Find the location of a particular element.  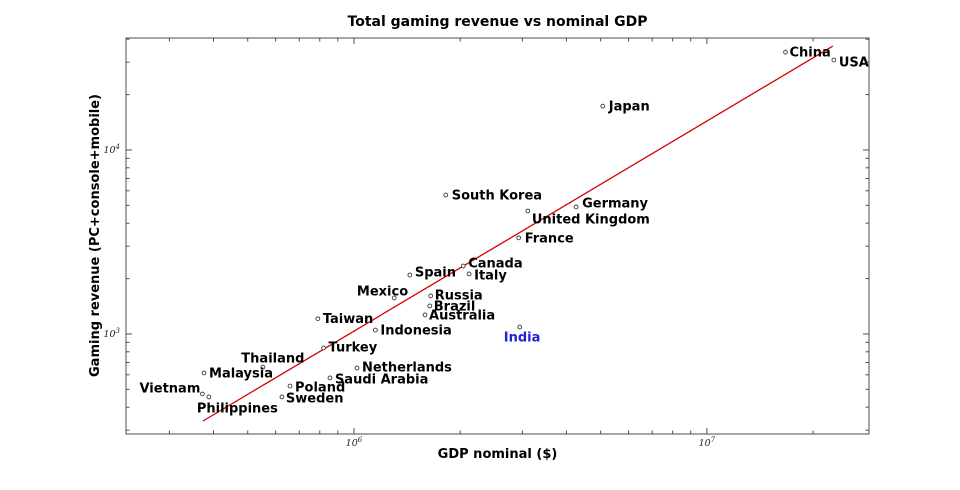

data-point-china is located at coordinates (785, 52).